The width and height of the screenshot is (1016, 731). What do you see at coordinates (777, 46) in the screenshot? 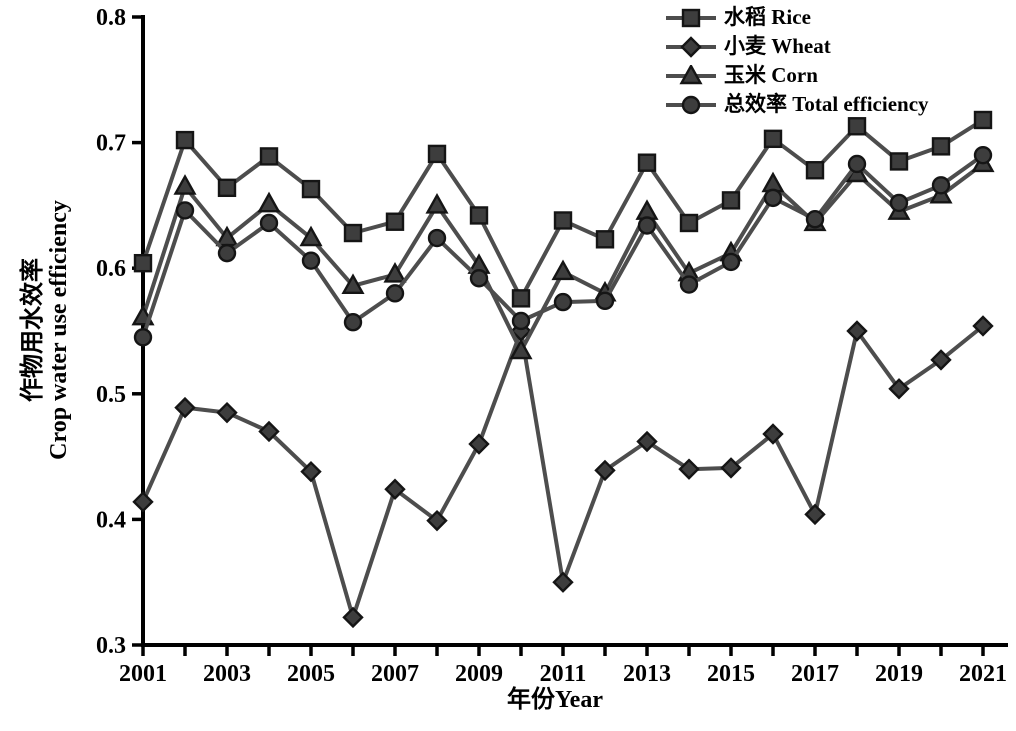
I see `legend-label-wheat: 小麦 Wheat` at bounding box center [777, 46].